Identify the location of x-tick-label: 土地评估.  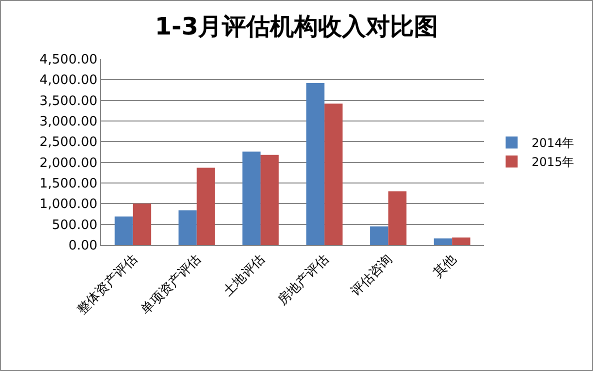
(244, 276).